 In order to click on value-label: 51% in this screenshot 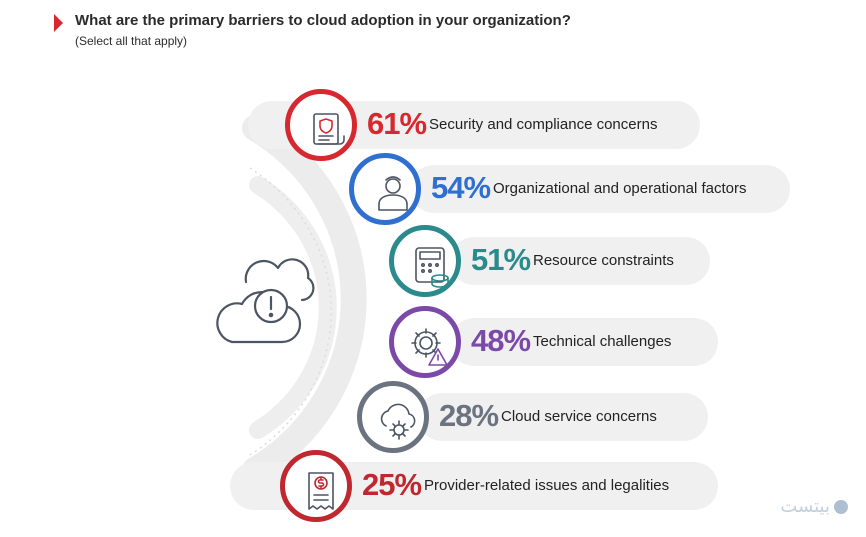, I will do `click(501, 259)`.